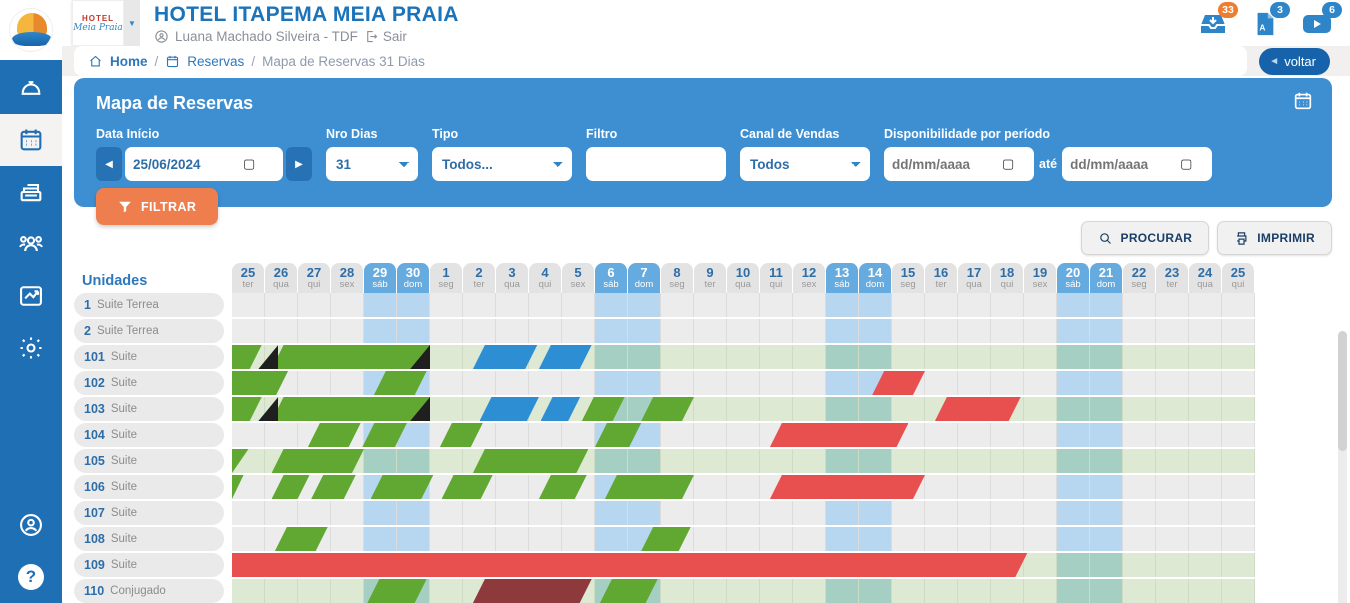  What do you see at coordinates (149, 513) in the screenshot?
I see `room-label: 107 Suite` at bounding box center [149, 513].